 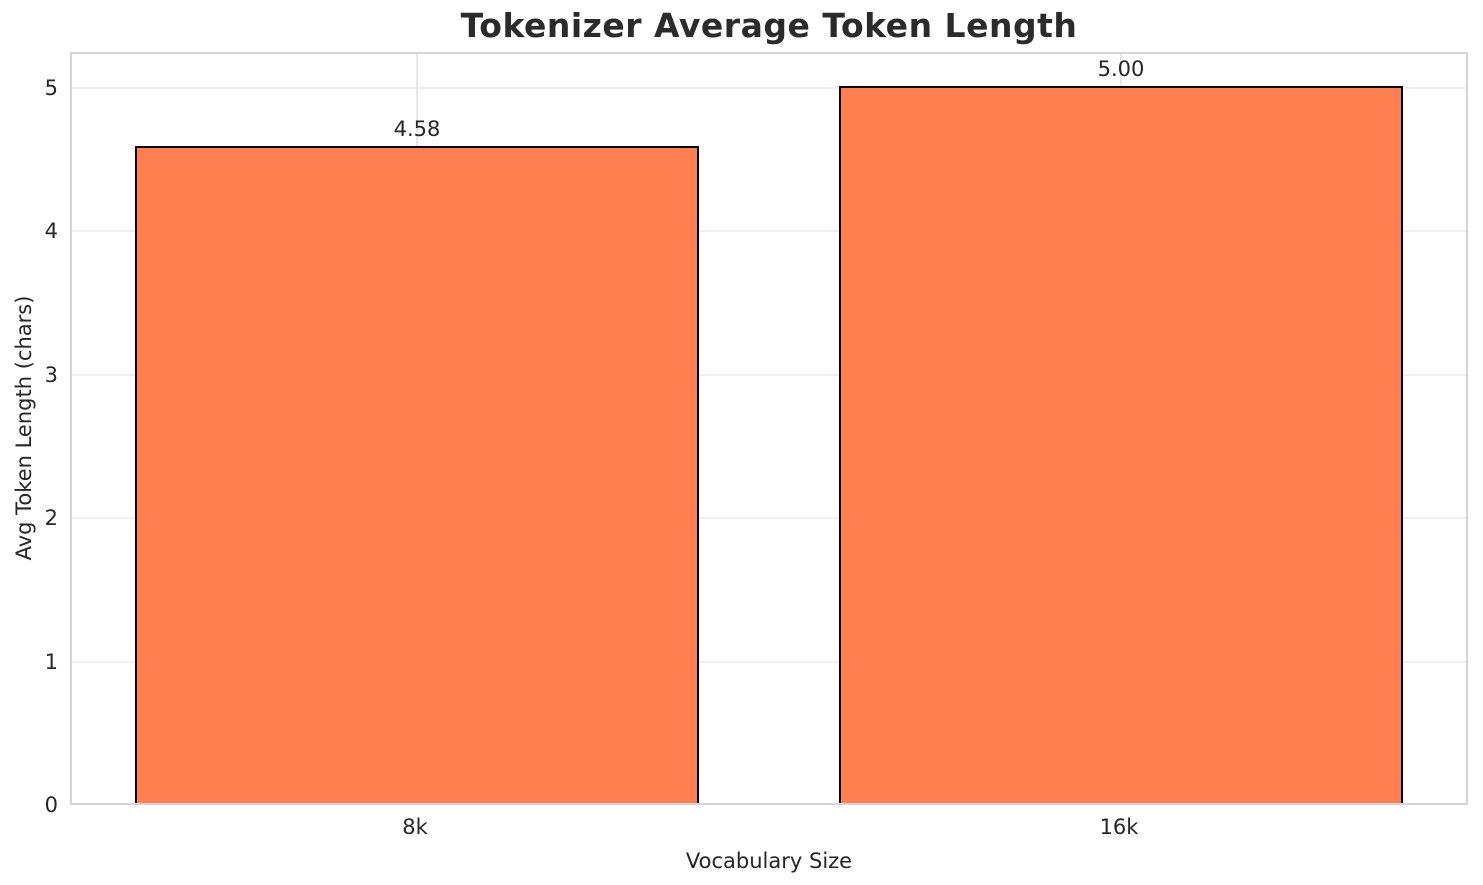 I want to click on x-tick-label: 8k, so click(x=415, y=827).